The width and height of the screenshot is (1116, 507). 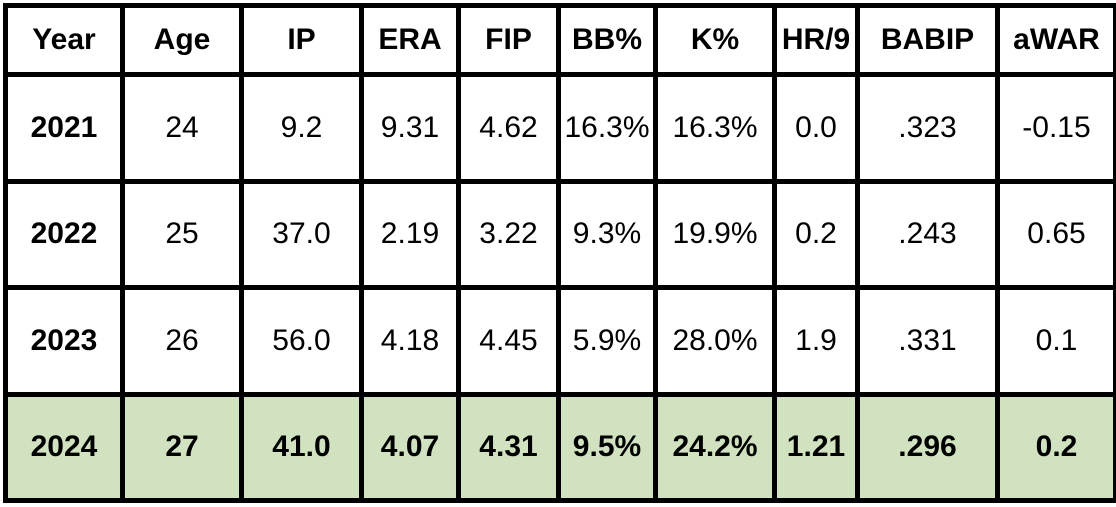 What do you see at coordinates (607, 341) in the screenshot?
I see `cell-bb-pct: 5.9%` at bounding box center [607, 341].